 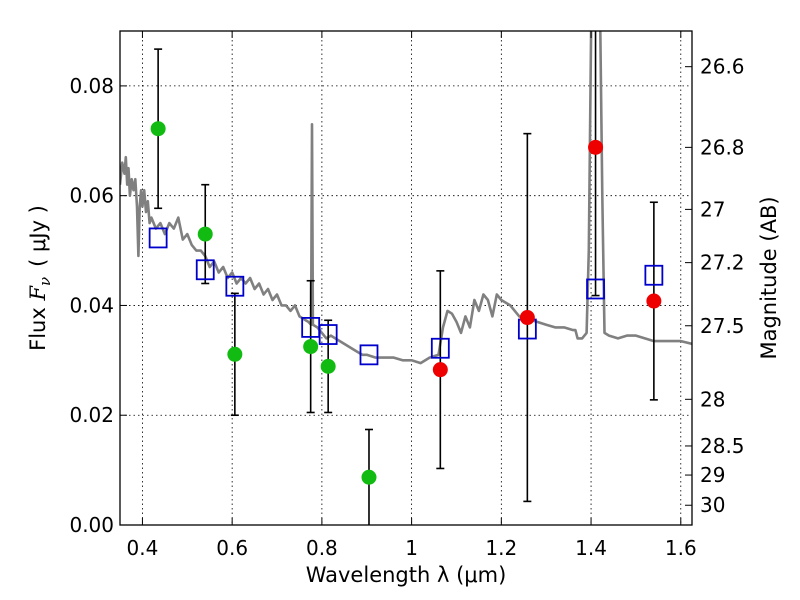 I want to click on y2-tick-label: 28.5, so click(x=722, y=446).